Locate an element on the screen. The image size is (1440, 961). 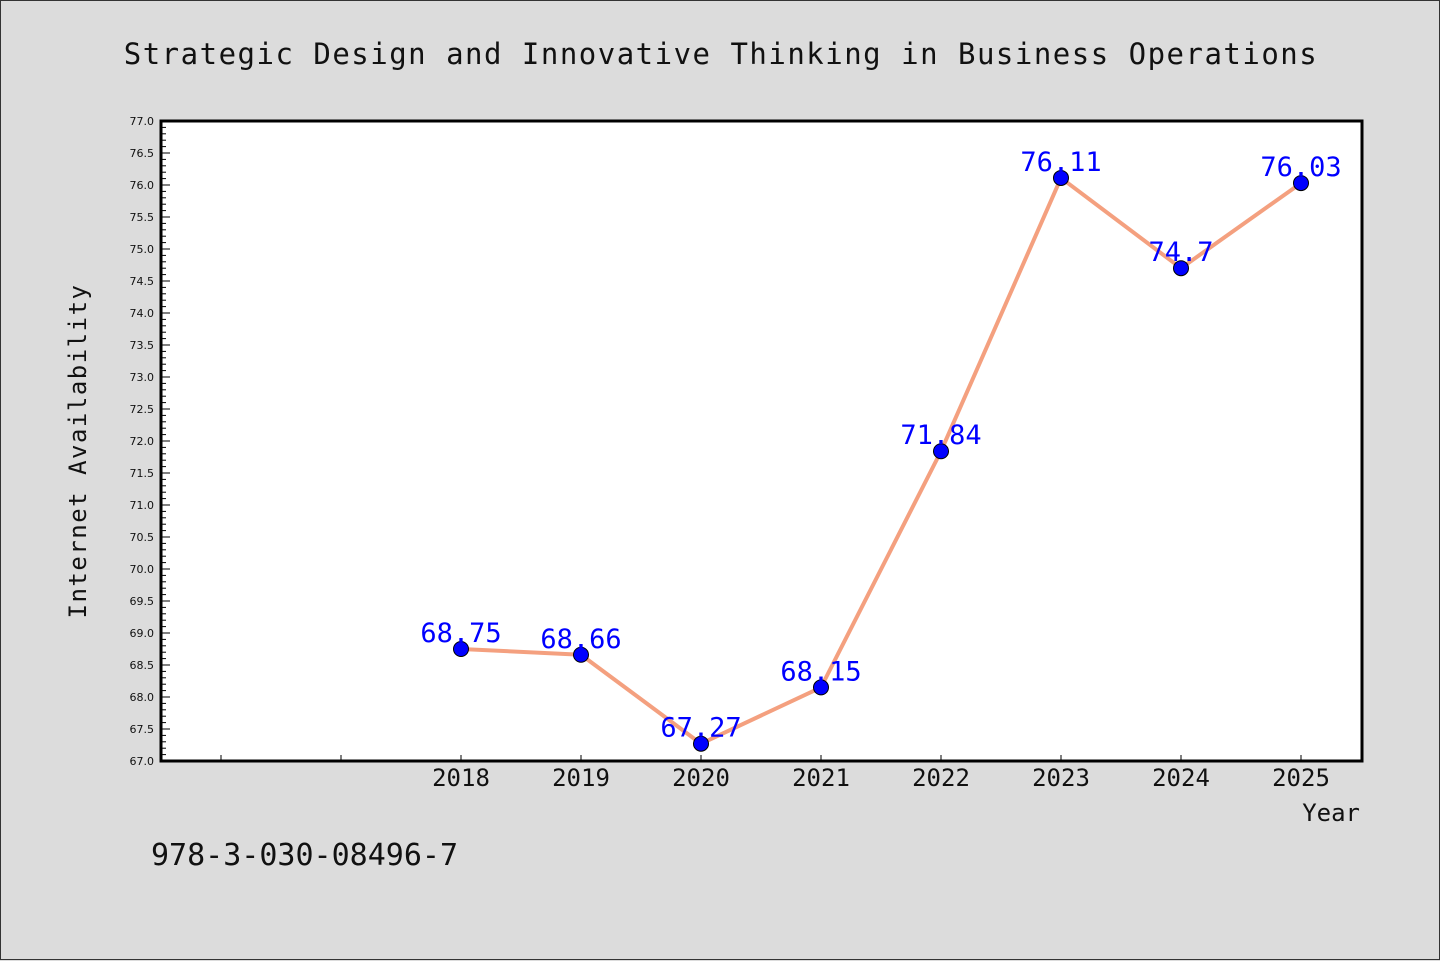
x-tick-label: 2020 is located at coordinates (701, 778).